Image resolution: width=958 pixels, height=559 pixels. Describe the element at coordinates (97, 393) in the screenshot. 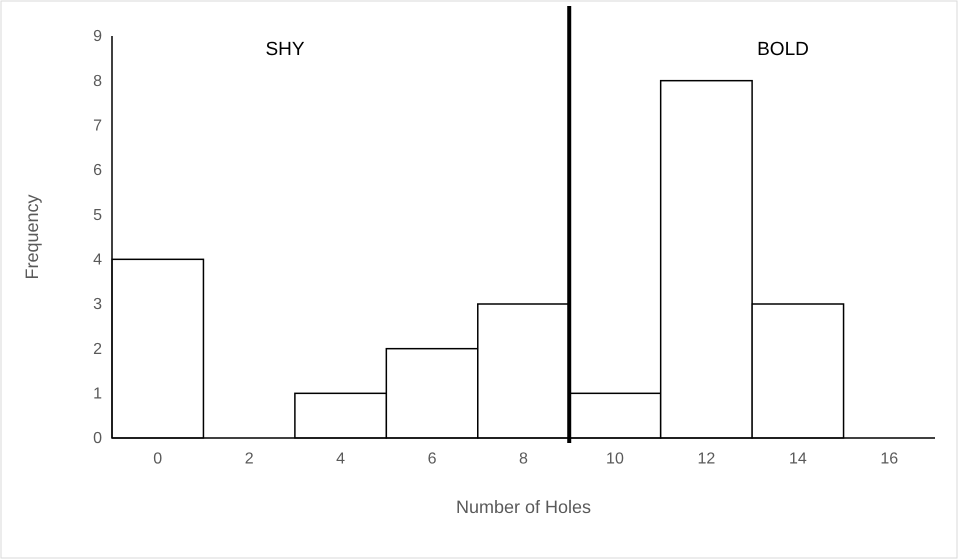

I see `y-tick-label: 1` at that location.